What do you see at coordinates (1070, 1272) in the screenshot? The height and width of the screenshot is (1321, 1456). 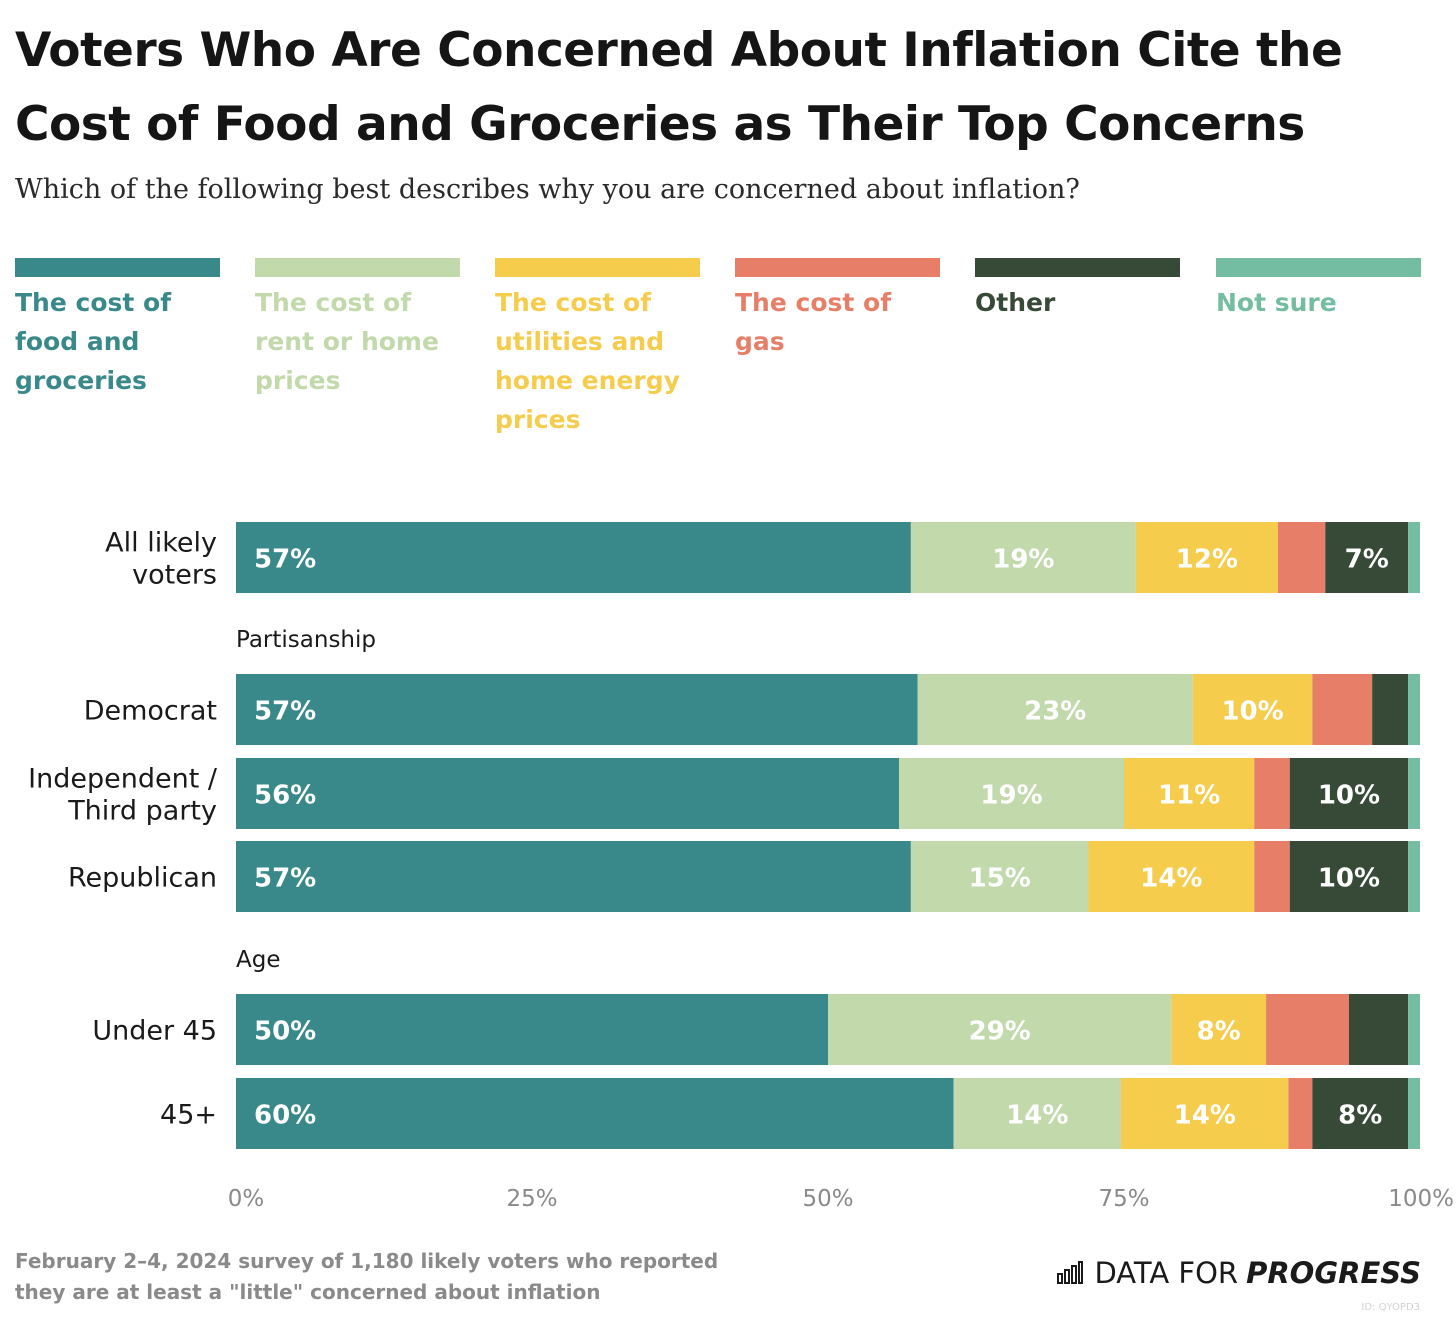 I see `bar-chart-logo-icon` at bounding box center [1070, 1272].